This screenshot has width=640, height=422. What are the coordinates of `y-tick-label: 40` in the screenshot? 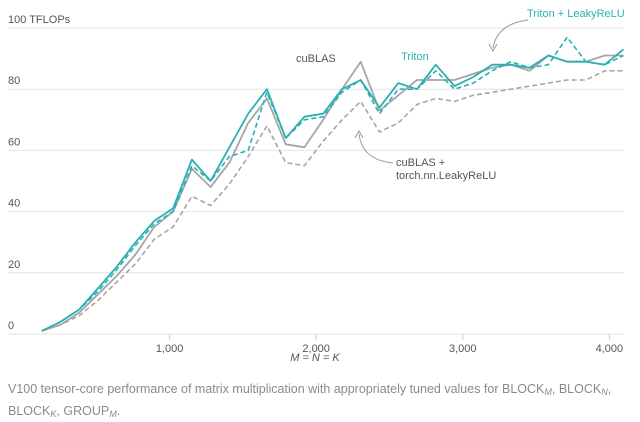 It's located at (14, 204).